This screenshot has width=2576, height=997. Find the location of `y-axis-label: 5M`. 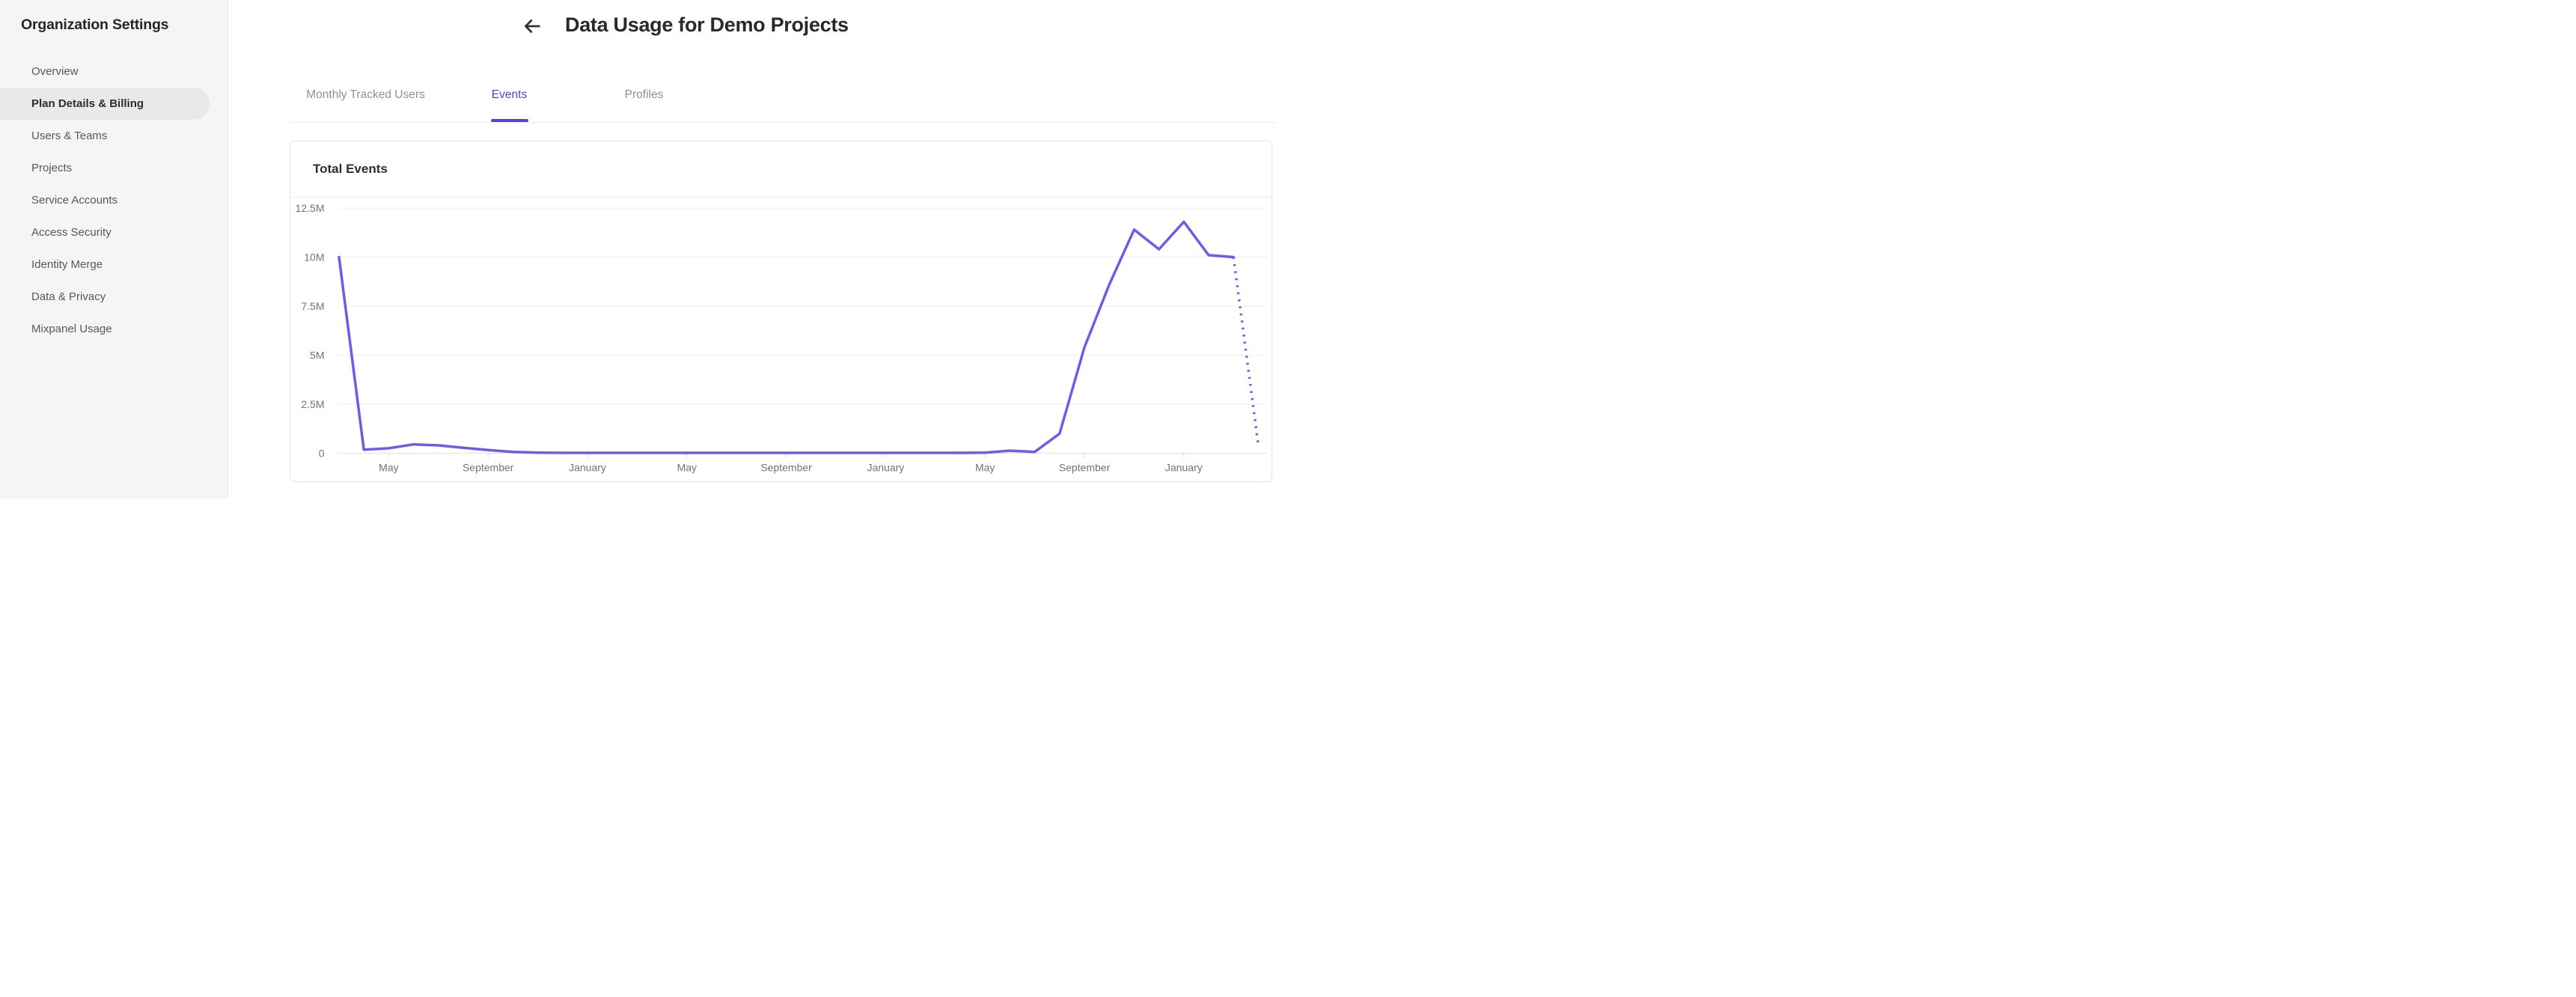

y-axis-label: 5M is located at coordinates (317, 355).